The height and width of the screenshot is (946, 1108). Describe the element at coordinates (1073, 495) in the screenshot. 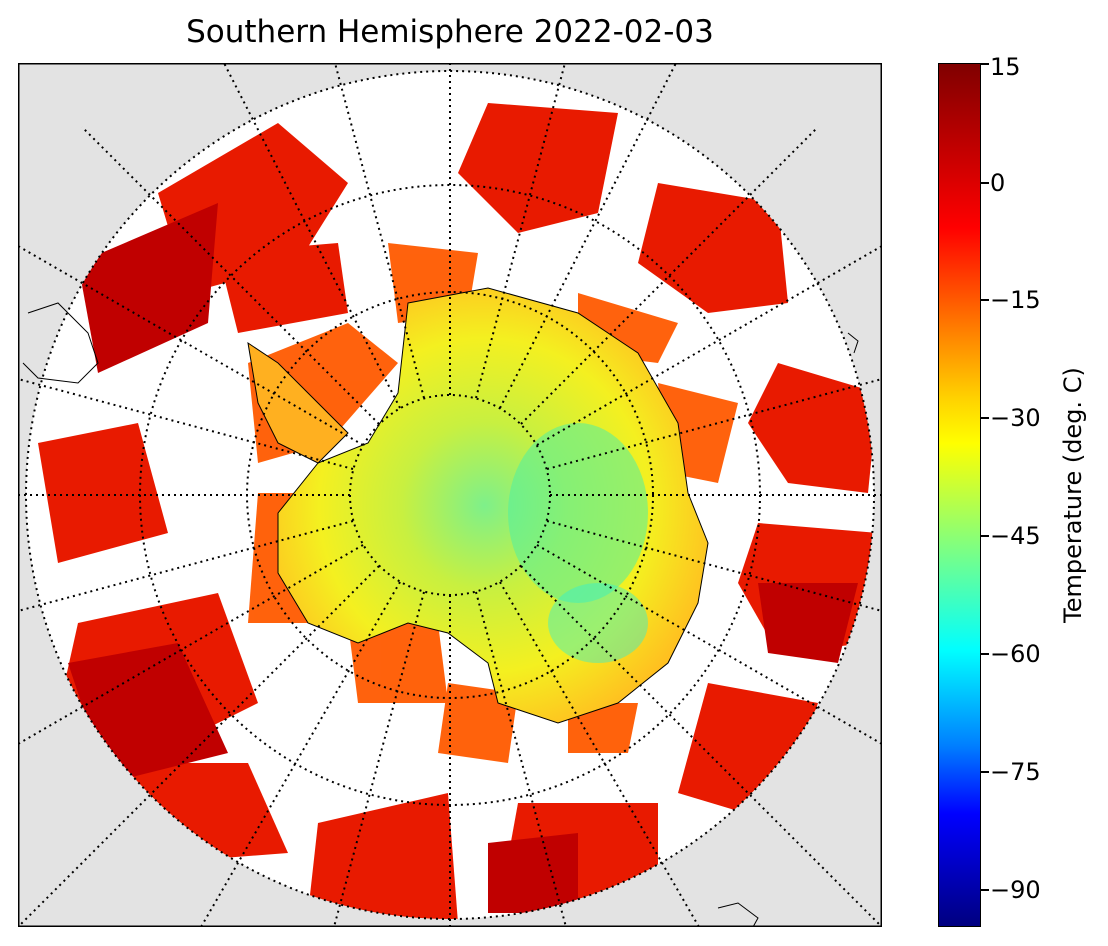

I see `colorbar-label: Temperature (deg. C)` at that location.